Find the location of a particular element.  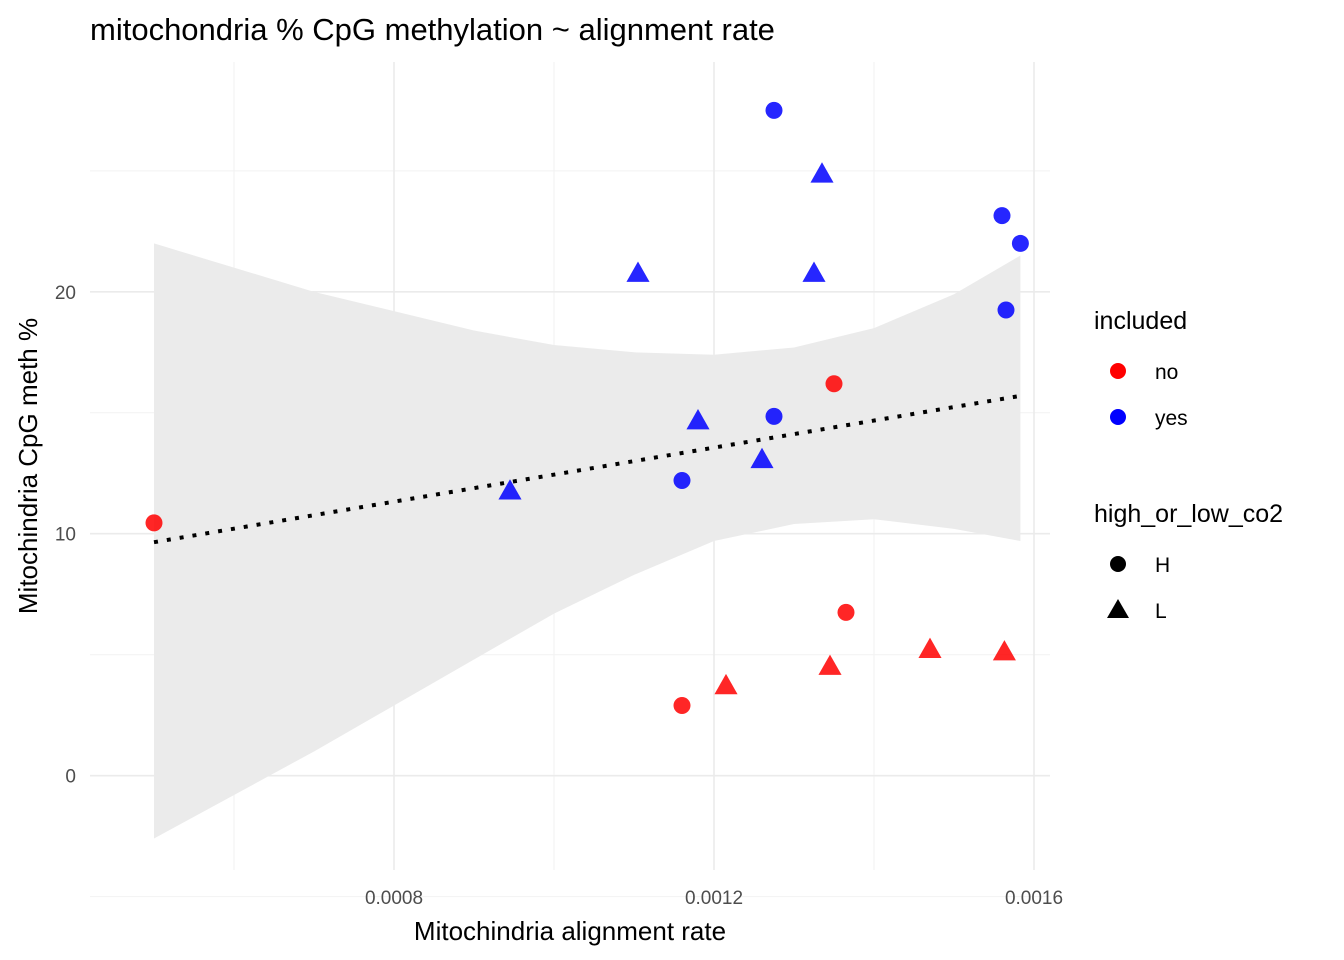

legend-label-yes: yes is located at coordinates (1171, 418).